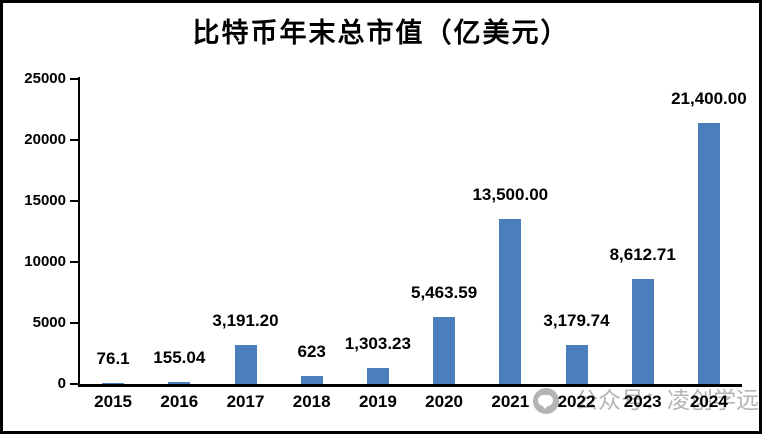  Describe the element at coordinates (510, 195) in the screenshot. I see `value-label-2021: 13,500.00` at that location.